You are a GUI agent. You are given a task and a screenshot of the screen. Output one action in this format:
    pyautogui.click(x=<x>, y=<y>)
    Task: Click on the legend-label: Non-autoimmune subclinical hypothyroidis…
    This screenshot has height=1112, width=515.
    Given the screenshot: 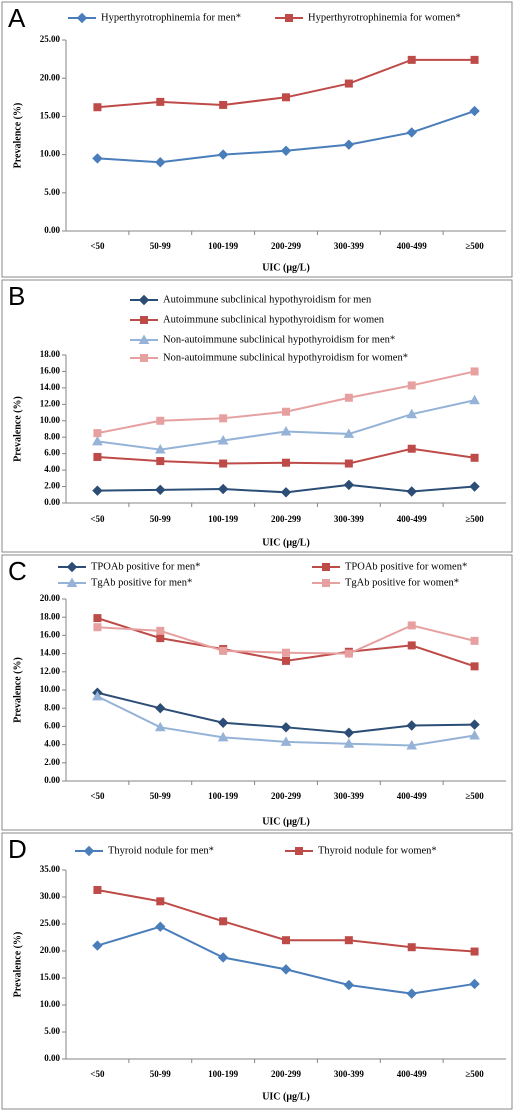 What is the action you would take?
    pyautogui.click(x=285, y=357)
    